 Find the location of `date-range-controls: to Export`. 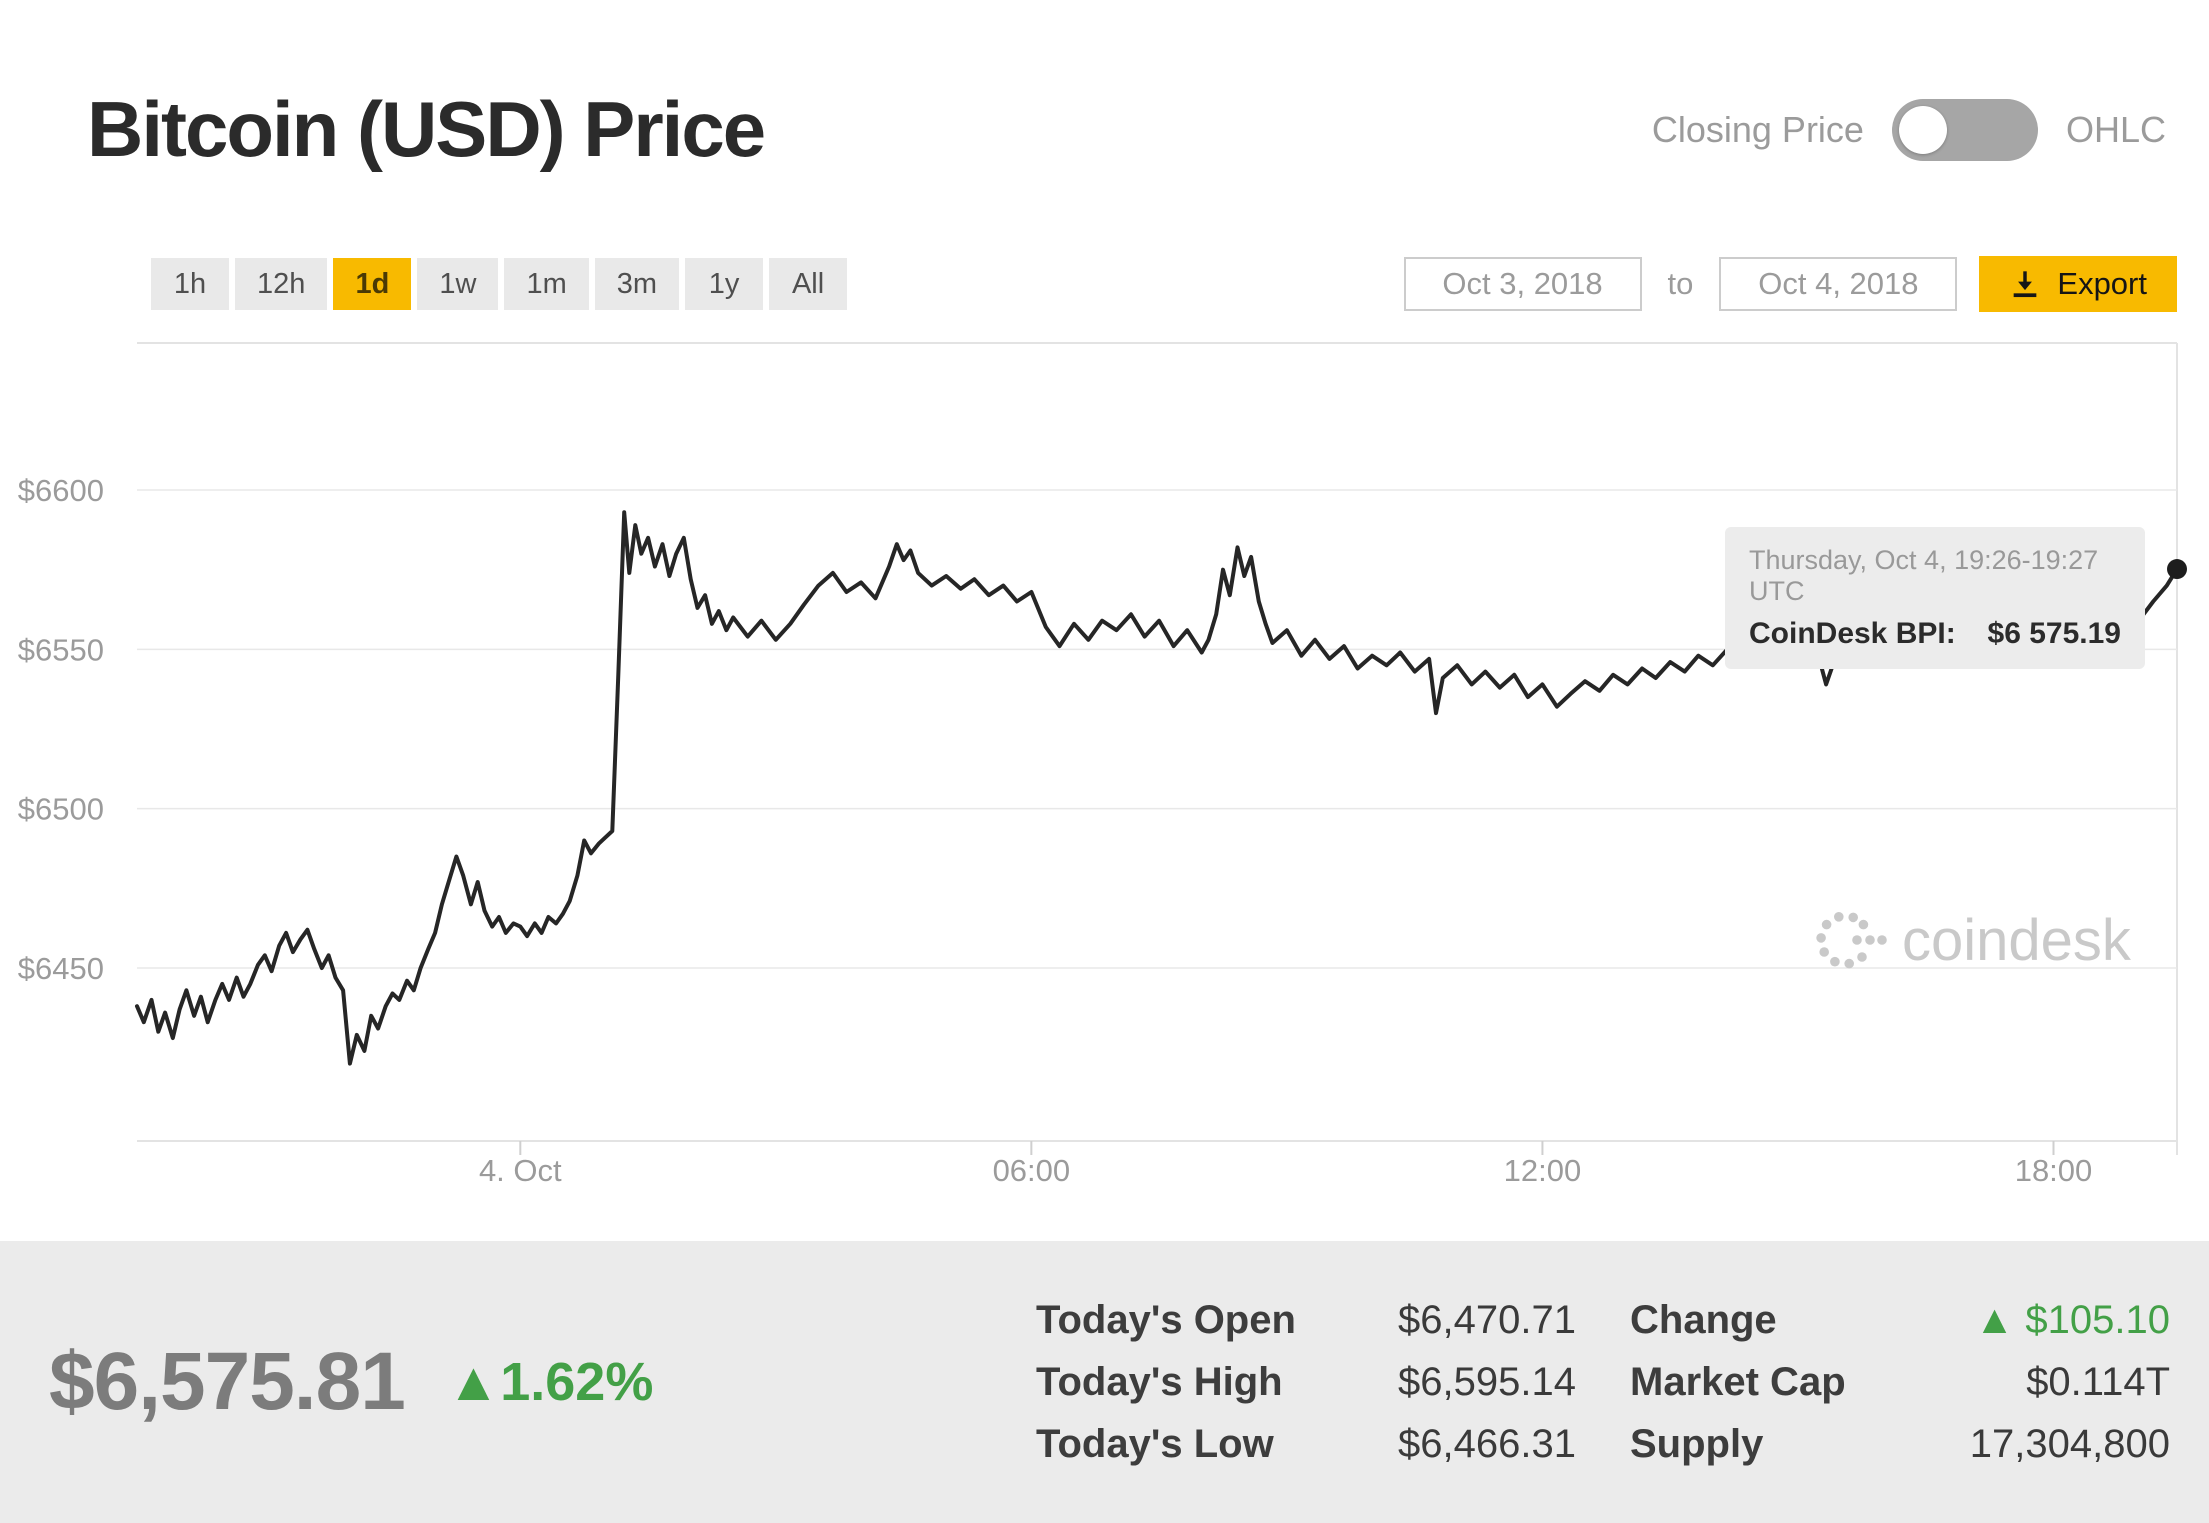

date-range-controls: to Export is located at coordinates (1790, 284).